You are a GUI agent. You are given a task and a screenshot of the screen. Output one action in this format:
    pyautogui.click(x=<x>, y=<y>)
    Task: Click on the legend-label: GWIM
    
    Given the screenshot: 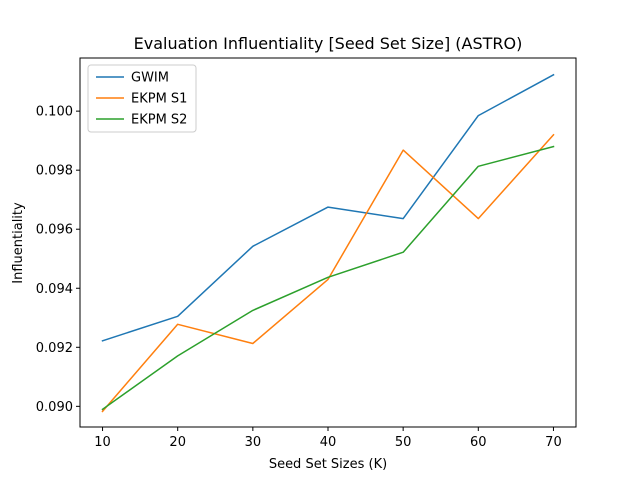 What is the action you would take?
    pyautogui.click(x=150, y=78)
    